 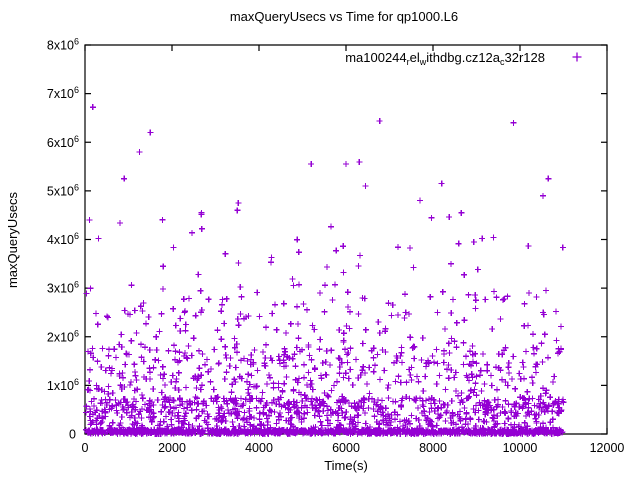 What do you see at coordinates (63, 190) in the screenshot?
I see `y-tick-label: 5x10⁶` at bounding box center [63, 190].